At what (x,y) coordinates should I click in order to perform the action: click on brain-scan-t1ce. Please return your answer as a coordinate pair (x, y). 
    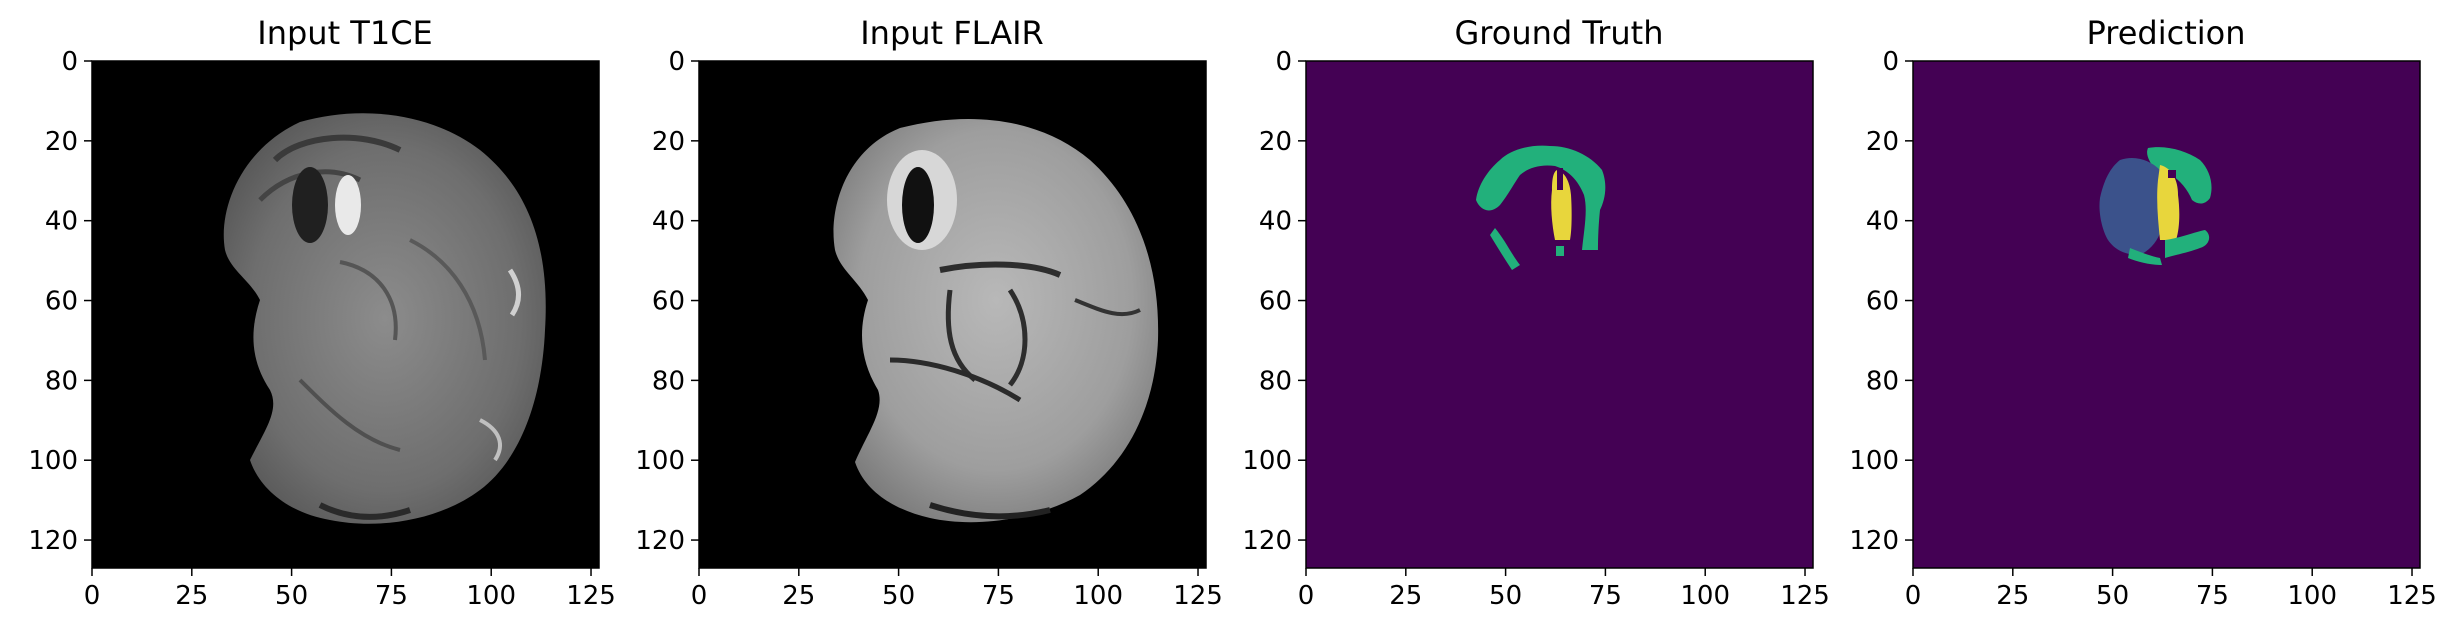
    Looking at the image, I should click on (384, 318).